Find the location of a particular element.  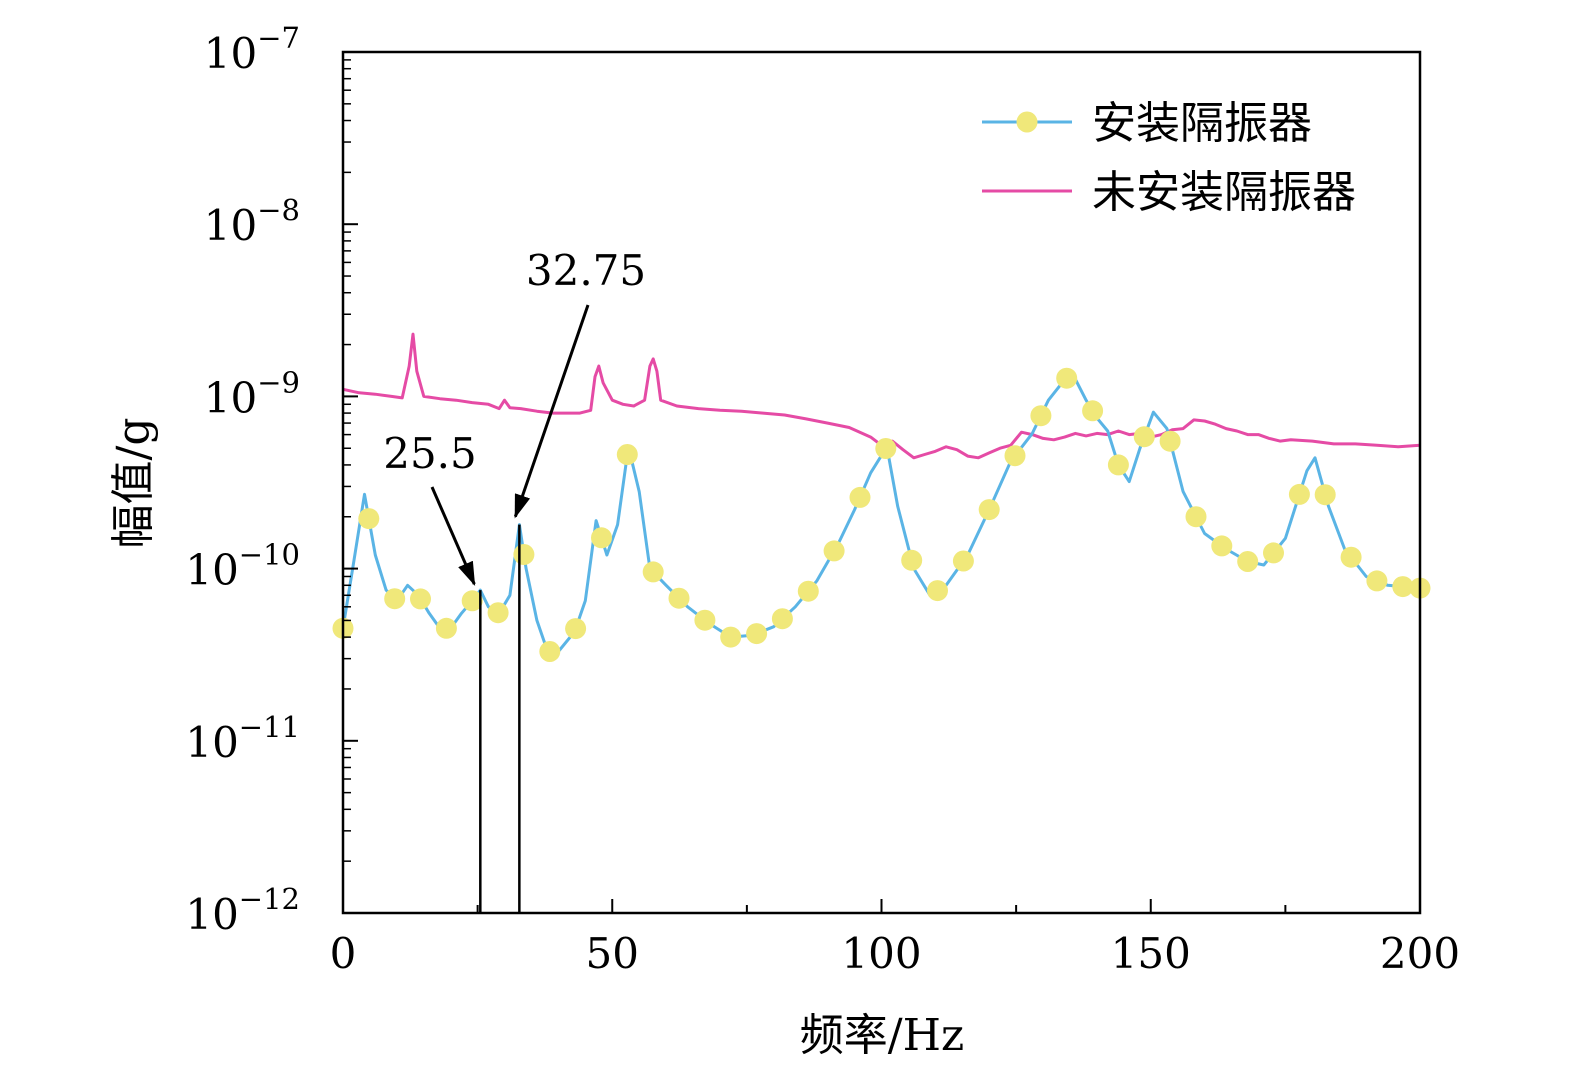

y-tick-label: 10⁻⁸ is located at coordinates (252, 221).